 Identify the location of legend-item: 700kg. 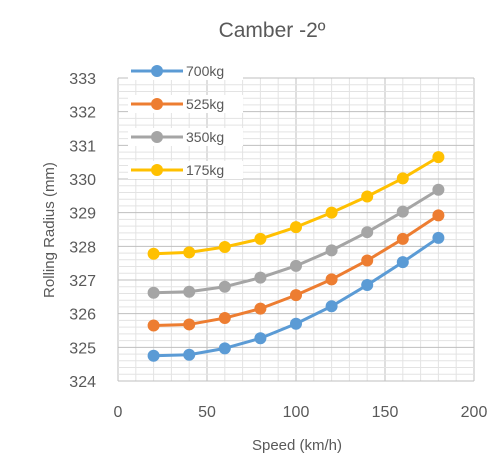
(185, 71).